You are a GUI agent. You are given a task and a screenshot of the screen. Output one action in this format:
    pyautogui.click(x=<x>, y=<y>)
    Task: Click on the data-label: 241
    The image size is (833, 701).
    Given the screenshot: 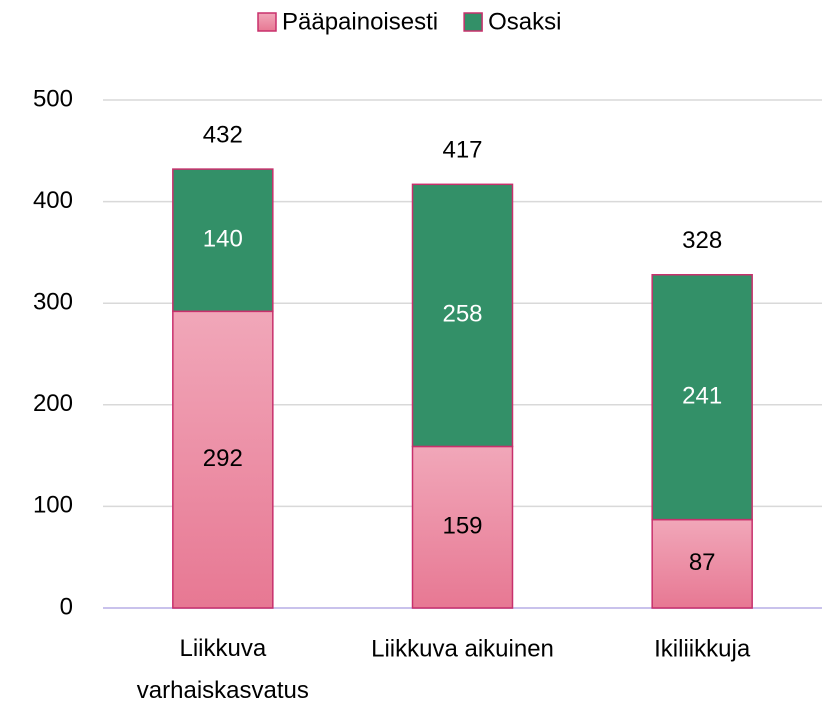 What is the action you would take?
    pyautogui.click(x=702, y=396)
    